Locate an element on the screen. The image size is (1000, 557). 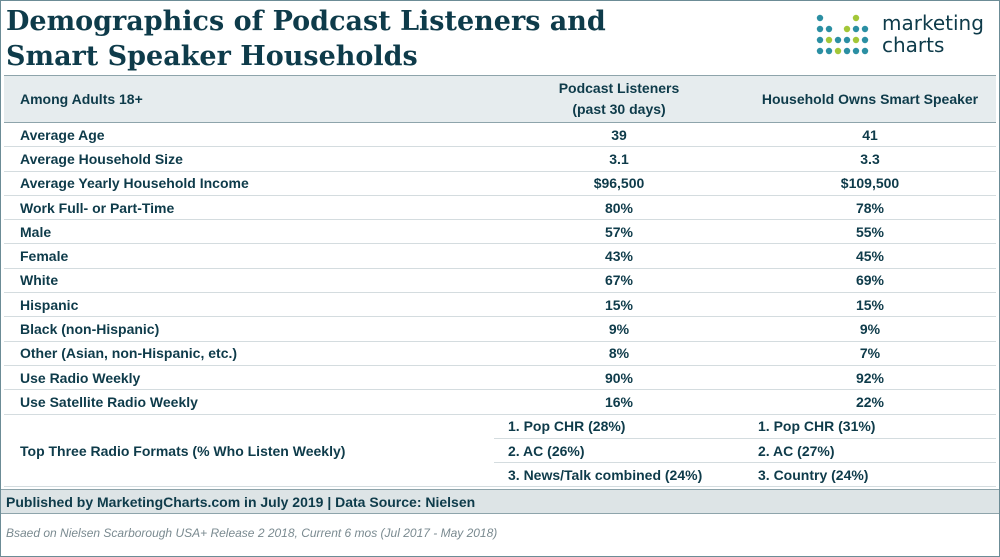
table-row: Average Age 39 41 is located at coordinates (500, 135).